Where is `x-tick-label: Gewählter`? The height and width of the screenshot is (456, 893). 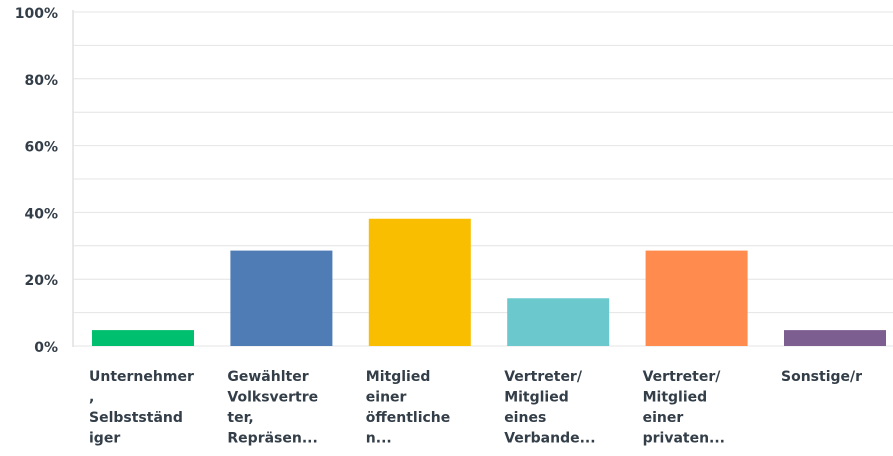
x-tick-label: Gewählter is located at coordinates (267, 377).